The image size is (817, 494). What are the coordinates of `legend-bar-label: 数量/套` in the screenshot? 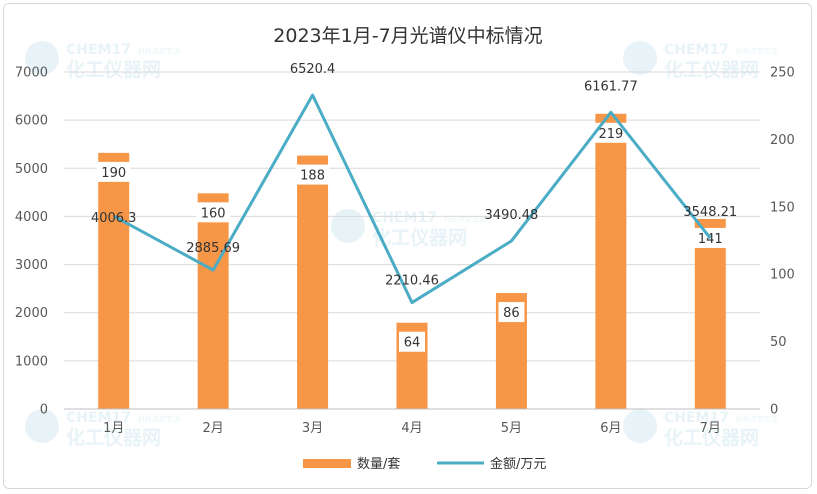 It's located at (378, 464).